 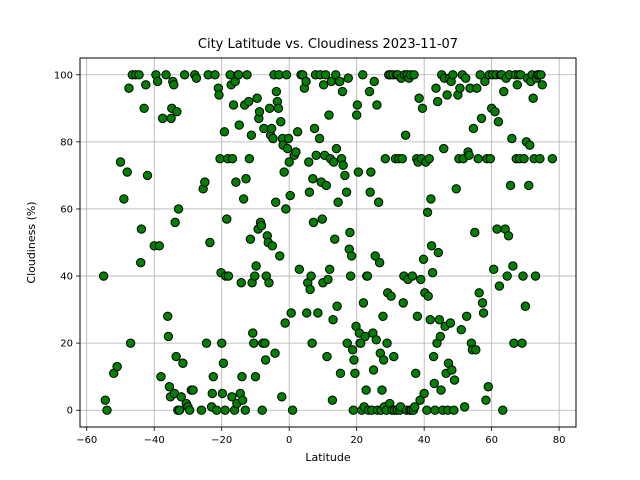 What do you see at coordinates (31, 242) in the screenshot?
I see `y-axis-label: Cloudiness (%)` at bounding box center [31, 242].